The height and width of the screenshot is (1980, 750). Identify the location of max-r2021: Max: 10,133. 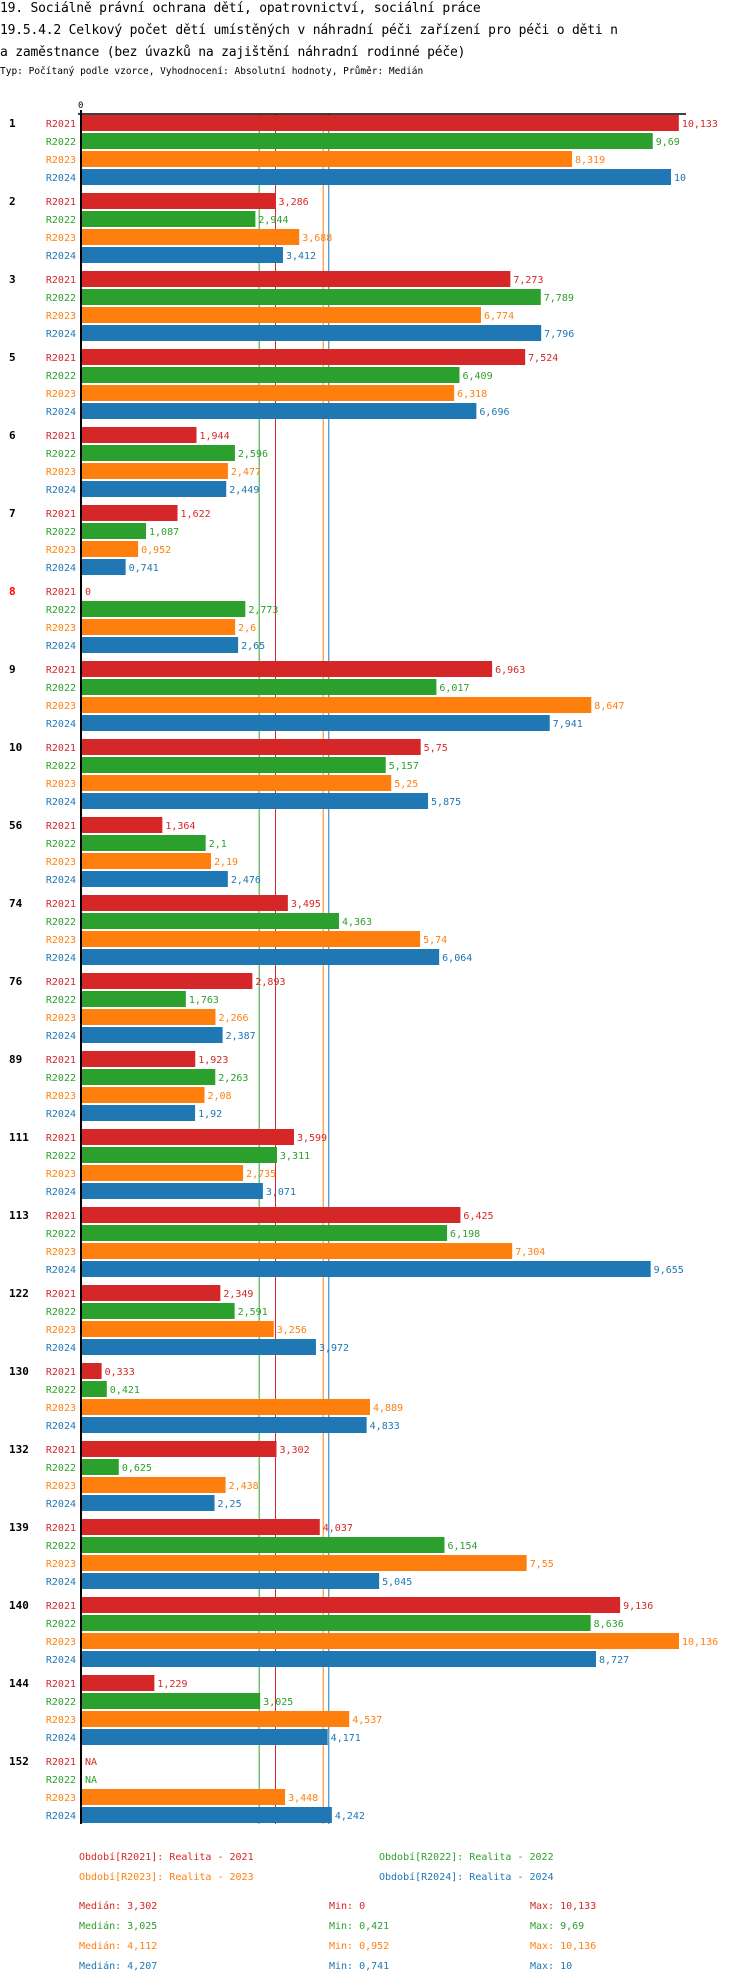
(563, 1906).